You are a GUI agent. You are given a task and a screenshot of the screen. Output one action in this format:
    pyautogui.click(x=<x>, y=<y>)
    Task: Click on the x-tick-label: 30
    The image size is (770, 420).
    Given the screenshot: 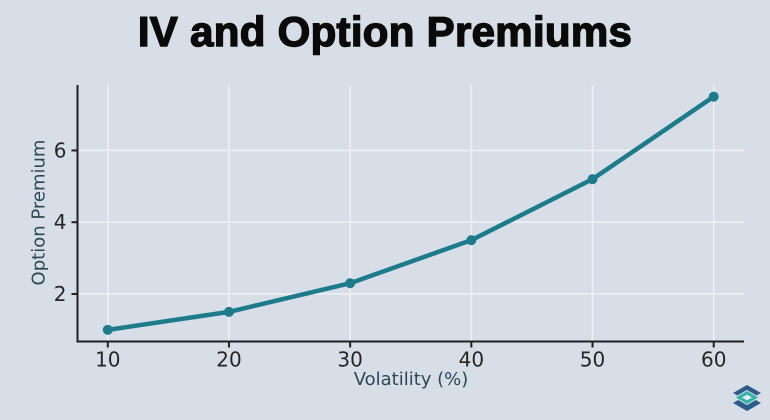 What is the action you would take?
    pyautogui.click(x=349, y=360)
    